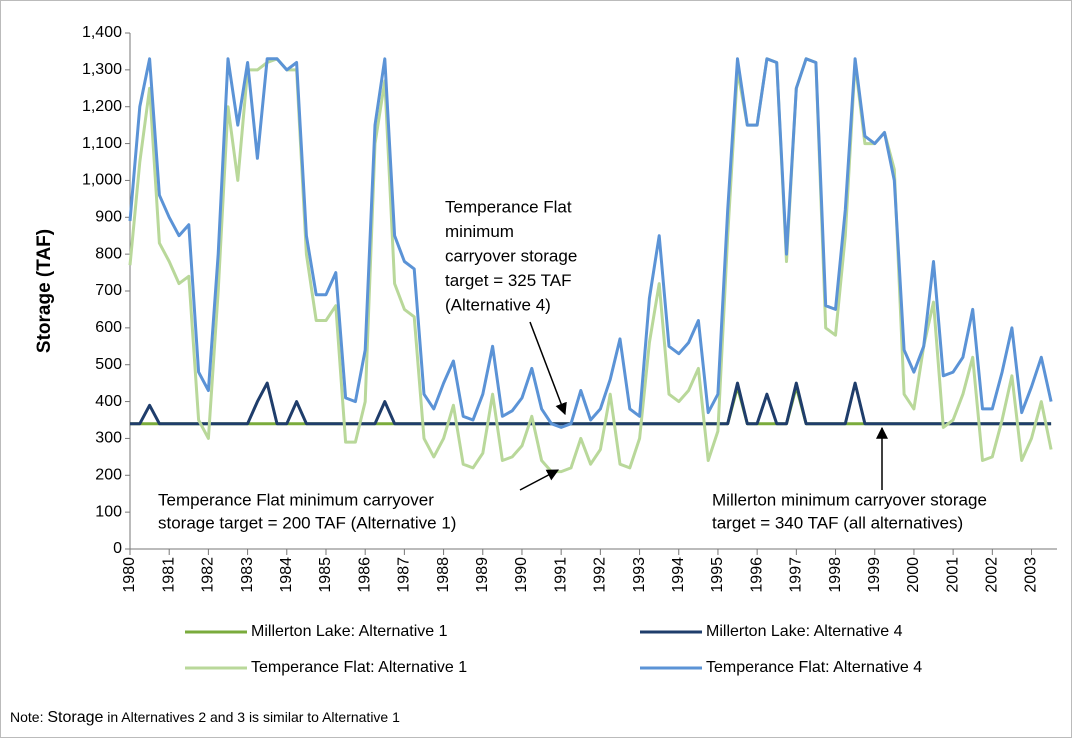 This screenshot has height=738, width=1072. What do you see at coordinates (102, 180) in the screenshot?
I see `y-tick-label: 1,000` at bounding box center [102, 180].